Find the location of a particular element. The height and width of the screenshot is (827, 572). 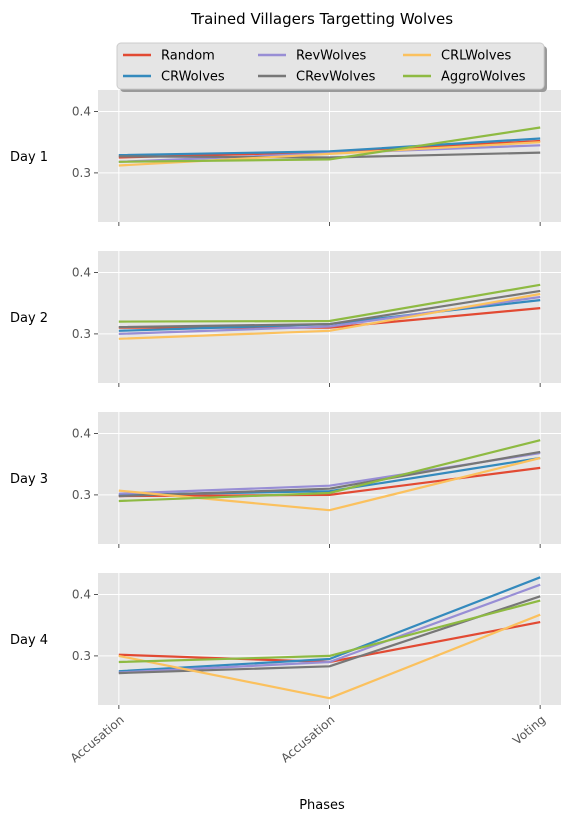

row-label: Day 2 is located at coordinates (29, 318).